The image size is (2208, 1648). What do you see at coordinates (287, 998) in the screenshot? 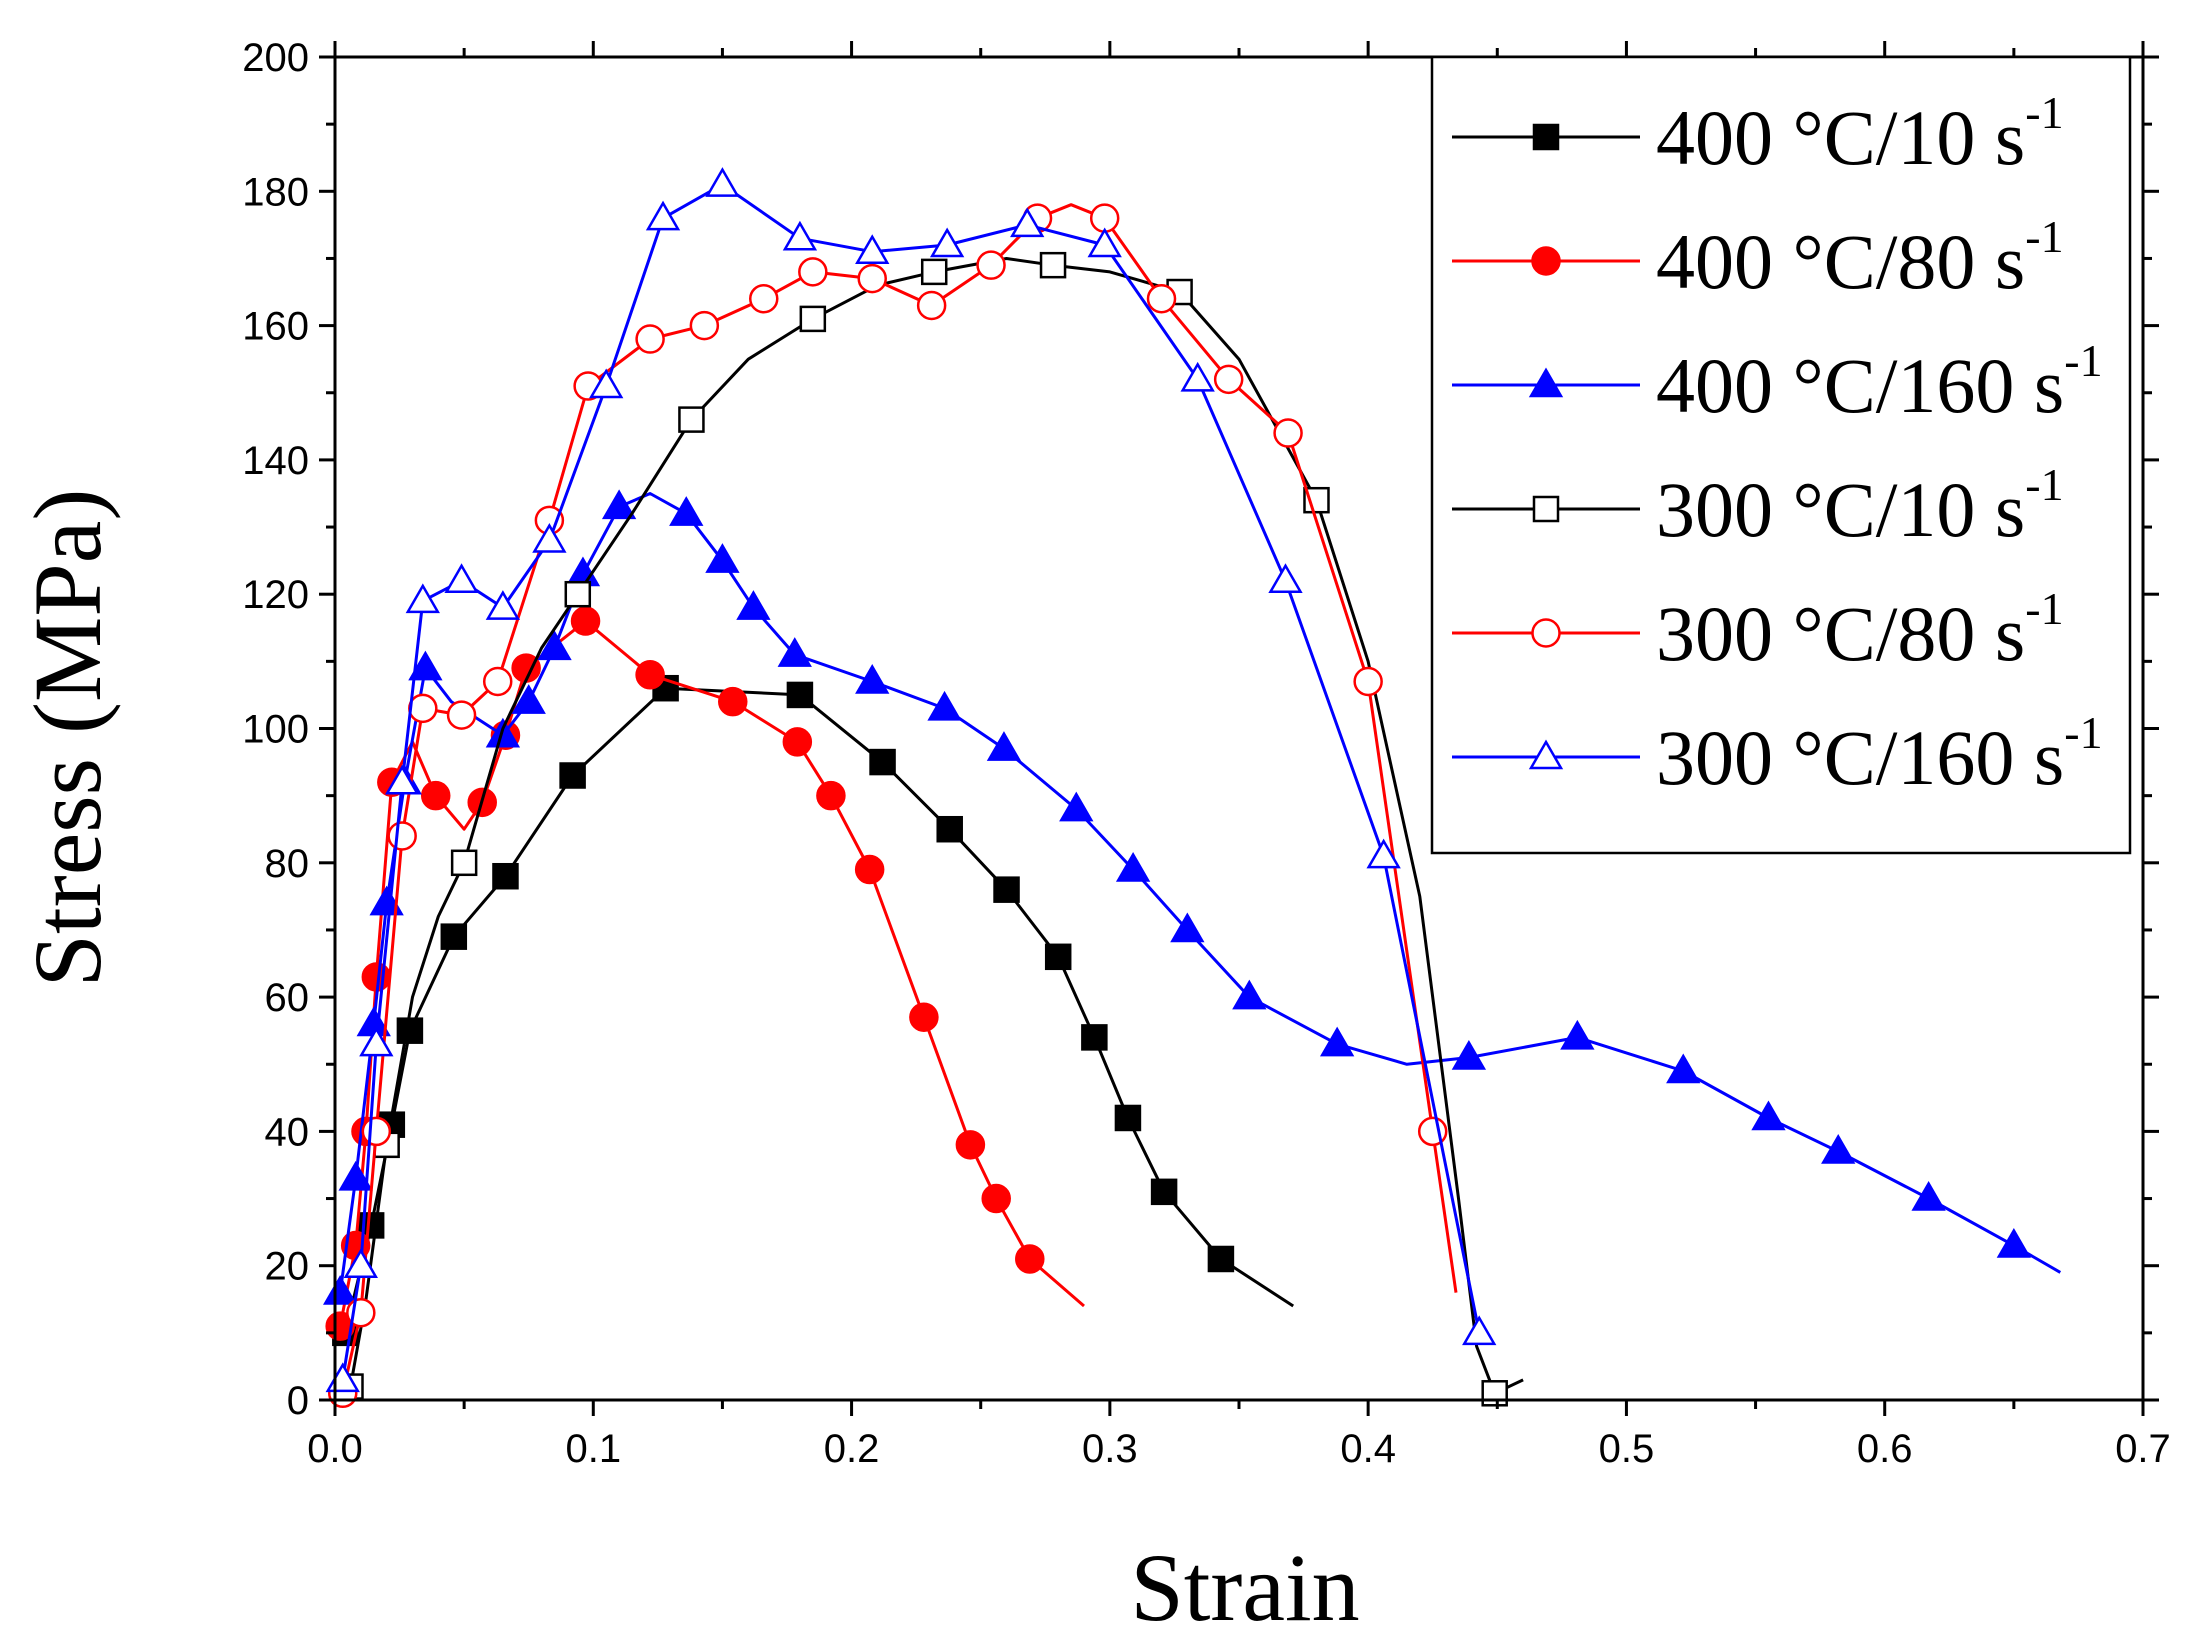
I see `y-tick-label: 60` at bounding box center [287, 998].